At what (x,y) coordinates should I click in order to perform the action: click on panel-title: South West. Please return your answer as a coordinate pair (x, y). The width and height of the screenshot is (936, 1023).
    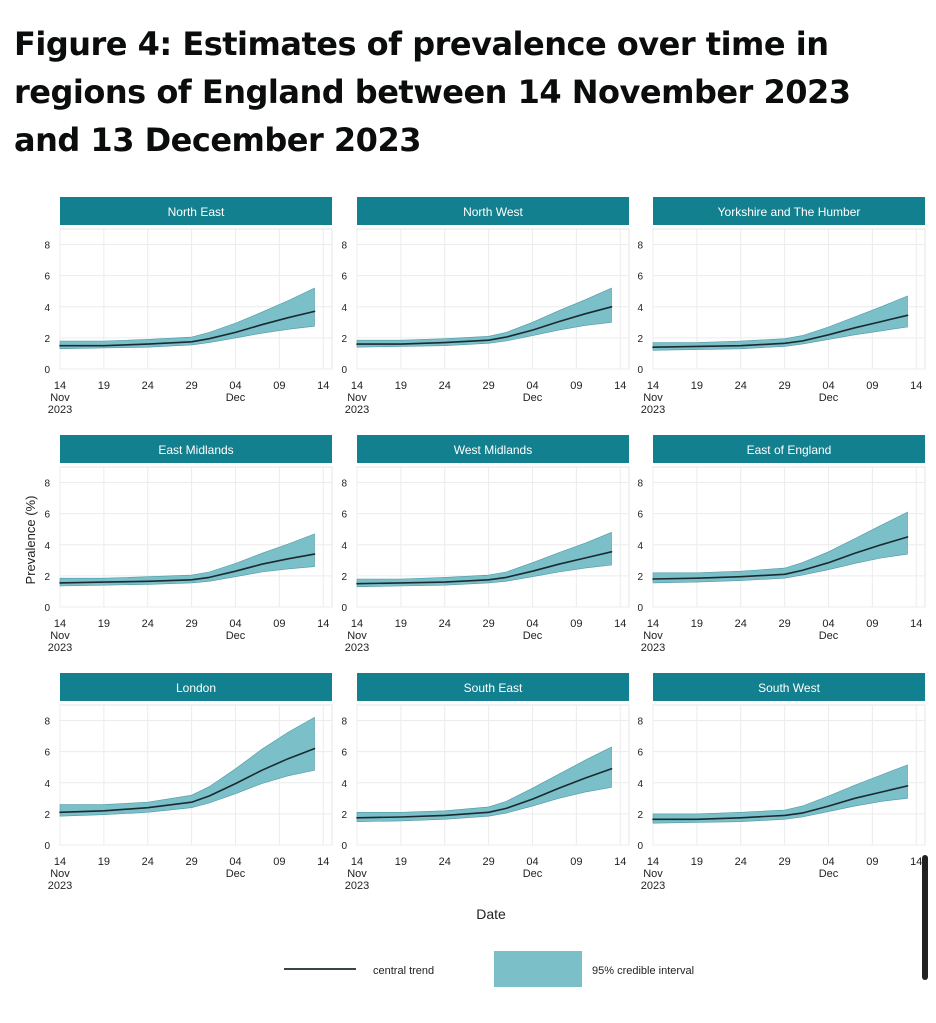
    Looking at the image, I should click on (789, 688).